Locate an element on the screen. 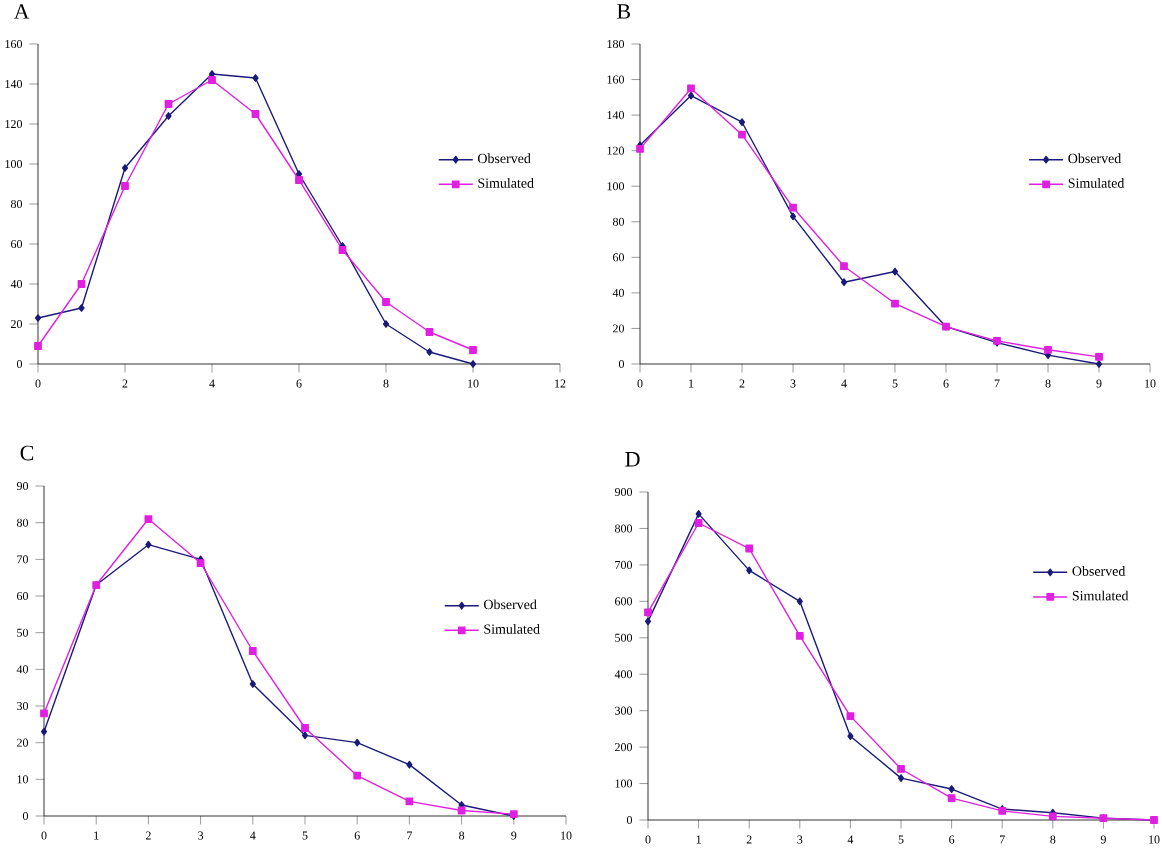 The image size is (1162, 852). chart-title: B is located at coordinates (623, 11).